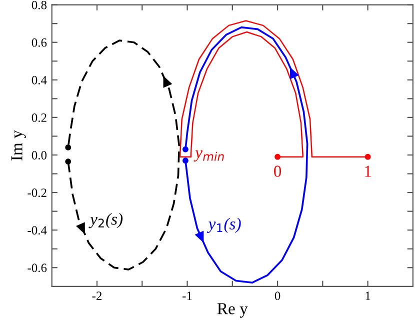 This screenshot has width=415, height=320. I want to click on y-tick-label: 0.0, so click(39, 155).